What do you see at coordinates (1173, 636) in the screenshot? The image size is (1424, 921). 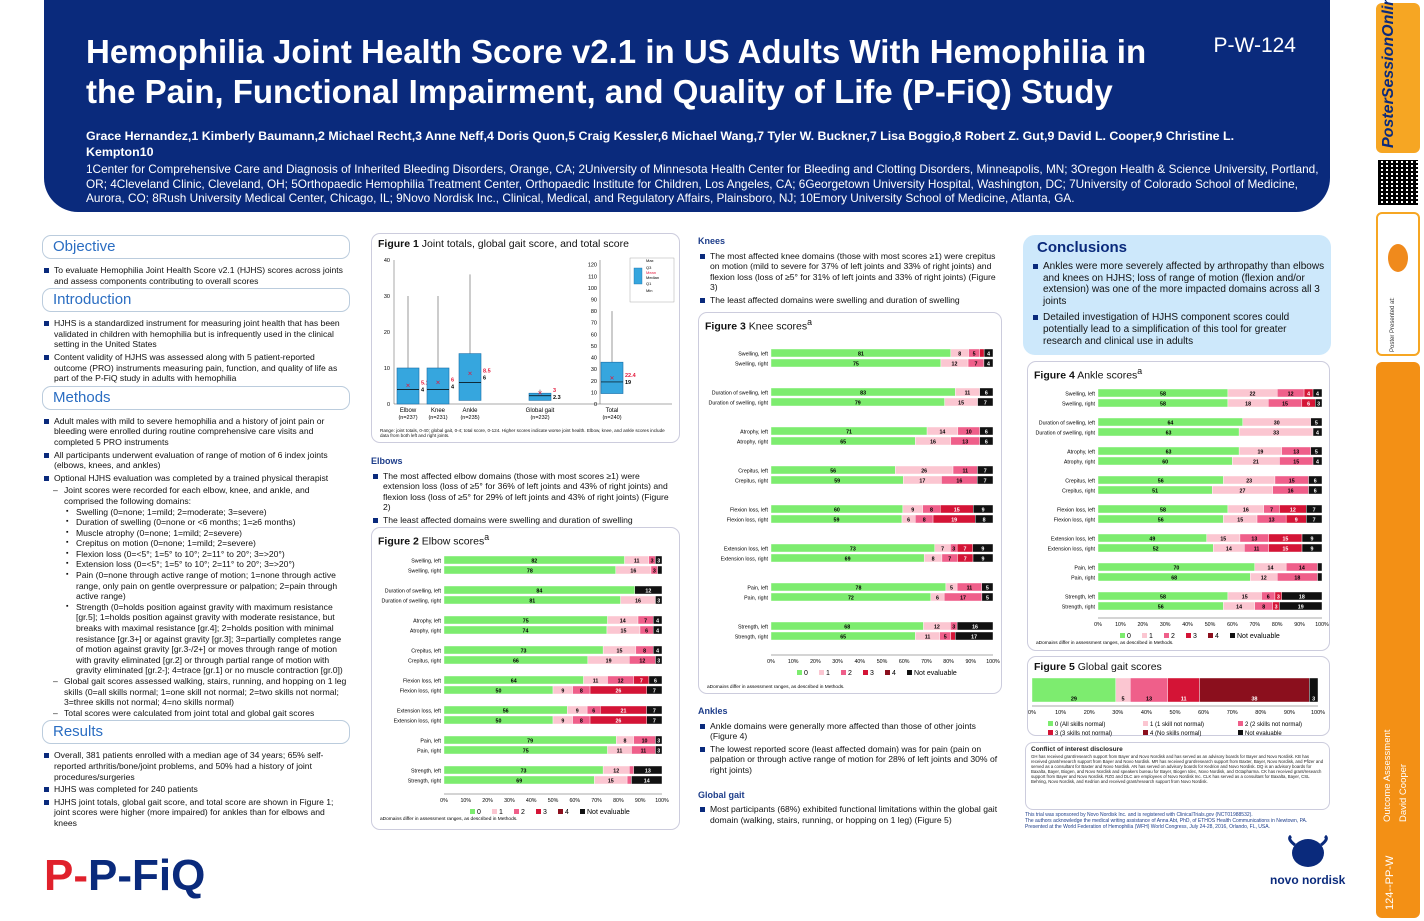 I see `legend-label: 2` at bounding box center [1173, 636].